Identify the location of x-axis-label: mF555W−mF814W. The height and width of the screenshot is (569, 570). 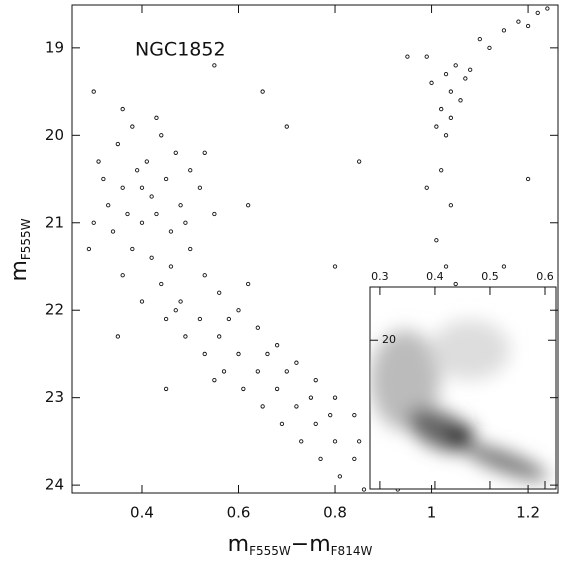
(300, 545).